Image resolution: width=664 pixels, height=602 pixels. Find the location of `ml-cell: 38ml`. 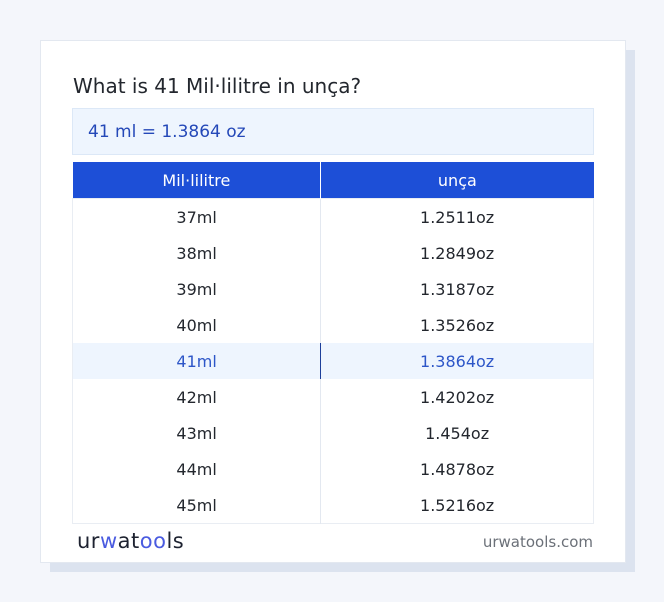

ml-cell: 38ml is located at coordinates (197, 253).